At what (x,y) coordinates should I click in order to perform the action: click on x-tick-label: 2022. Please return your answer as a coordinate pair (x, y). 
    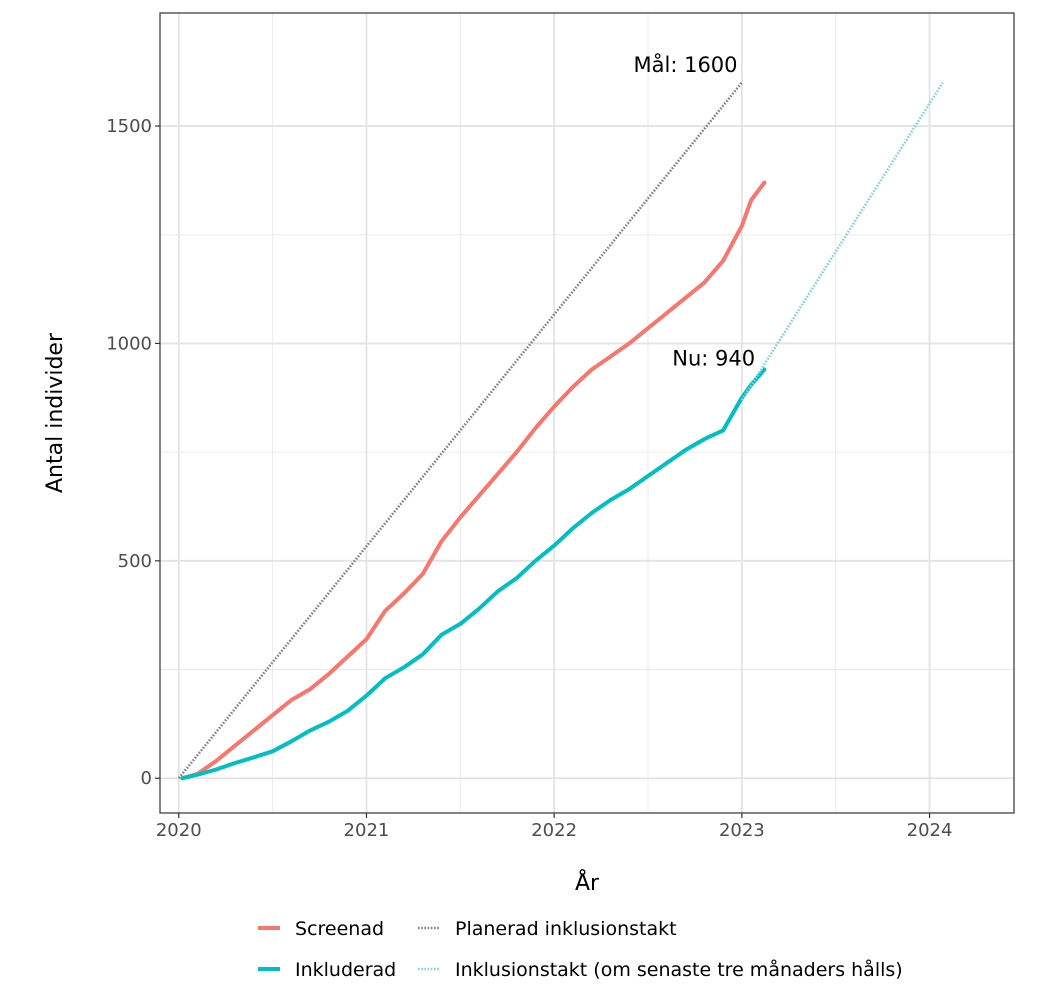
    Looking at the image, I should click on (554, 830).